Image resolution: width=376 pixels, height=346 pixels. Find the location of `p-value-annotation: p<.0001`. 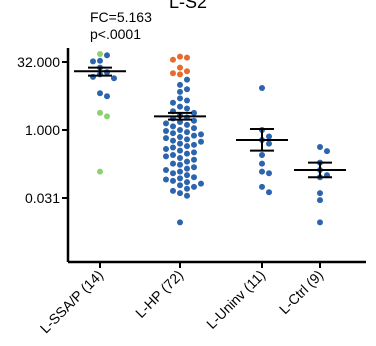

p-value-annotation: p<.0001 is located at coordinates (115, 34).